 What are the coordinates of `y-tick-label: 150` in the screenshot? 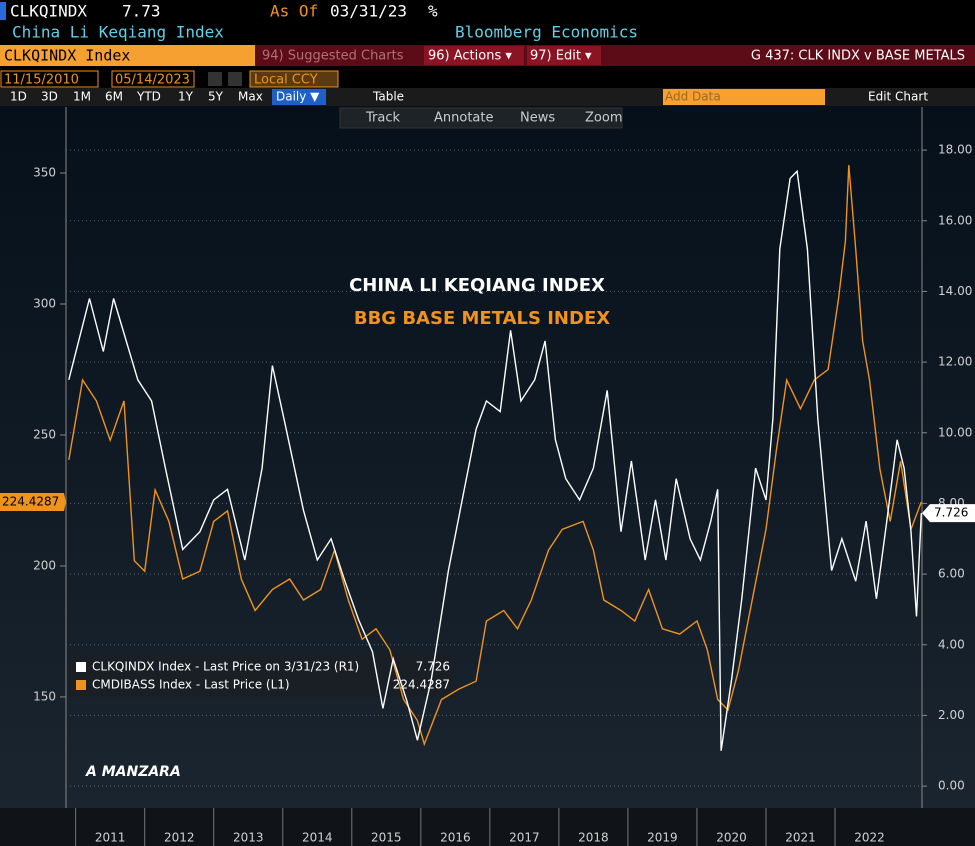 It's located at (44, 696).